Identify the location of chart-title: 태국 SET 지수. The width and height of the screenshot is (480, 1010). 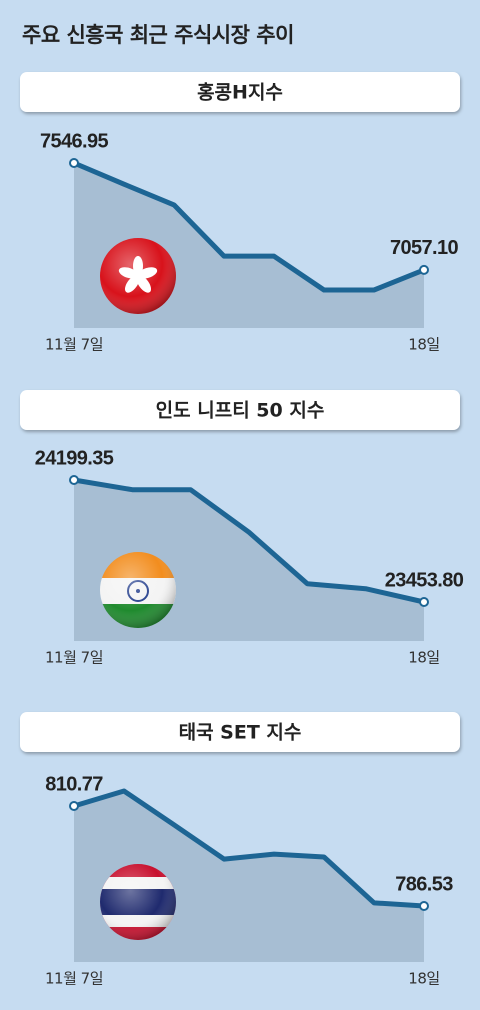
(240, 733).